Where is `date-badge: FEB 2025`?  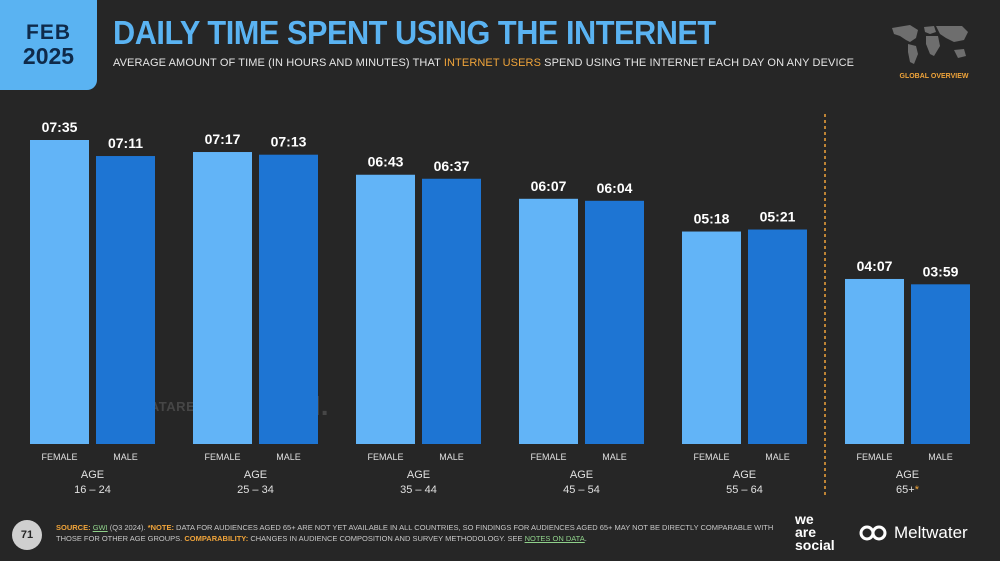 date-badge: FEB 2025 is located at coordinates (48, 45).